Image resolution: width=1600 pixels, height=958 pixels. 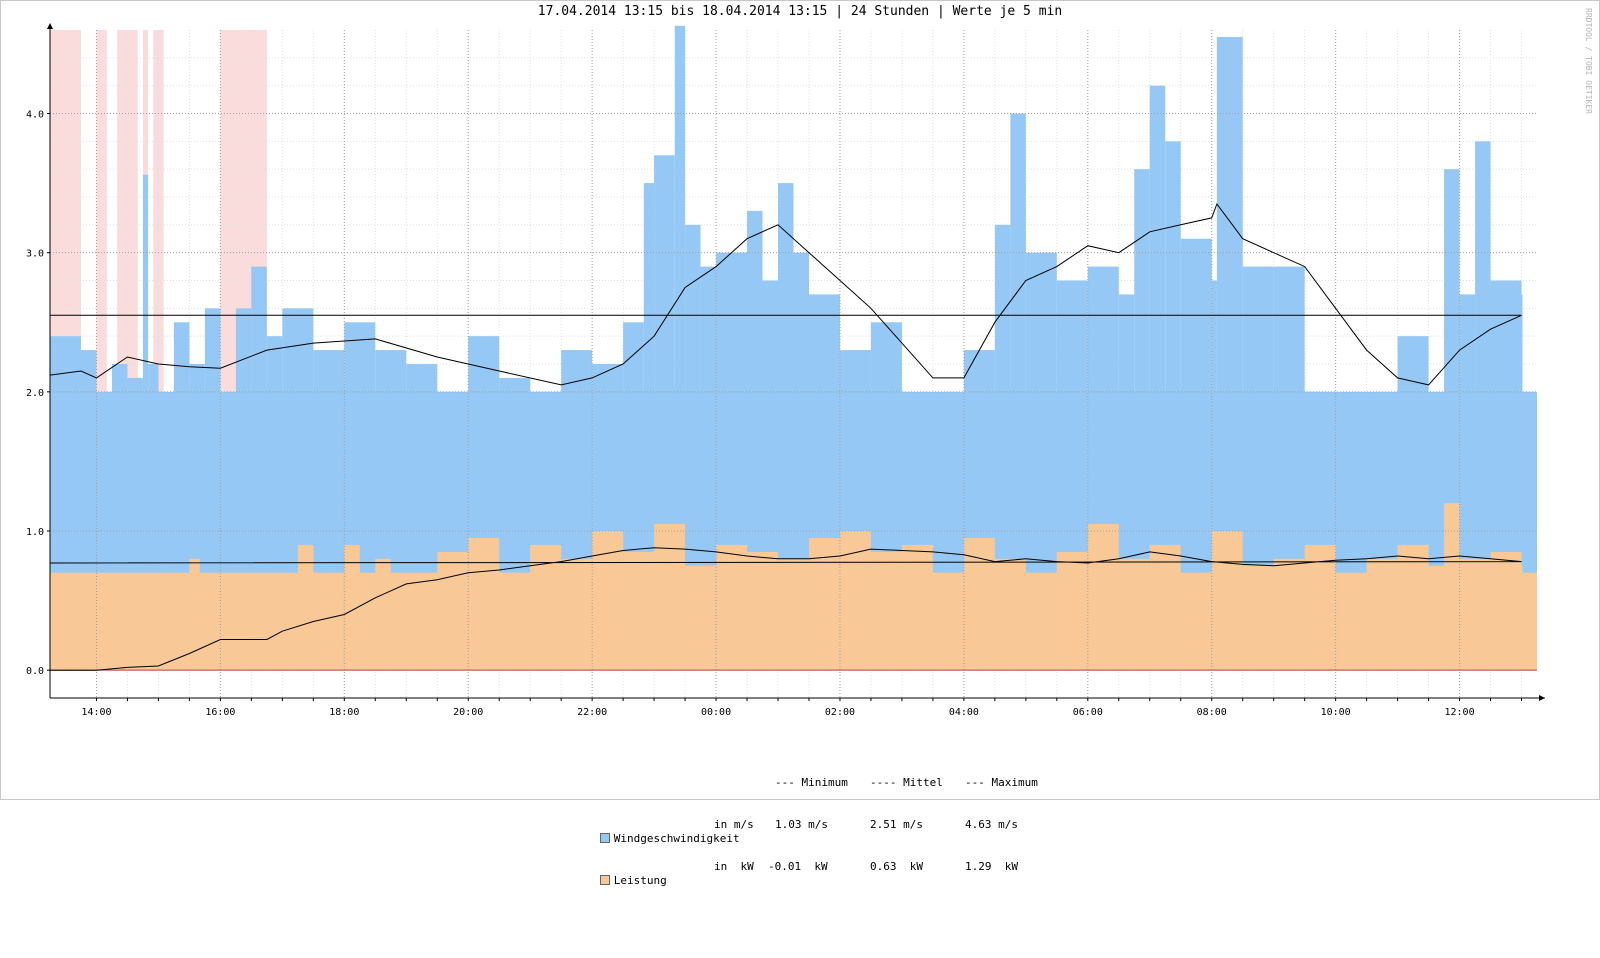 What do you see at coordinates (35, 115) in the screenshot?
I see `y-tick-label: 4.0` at bounding box center [35, 115].